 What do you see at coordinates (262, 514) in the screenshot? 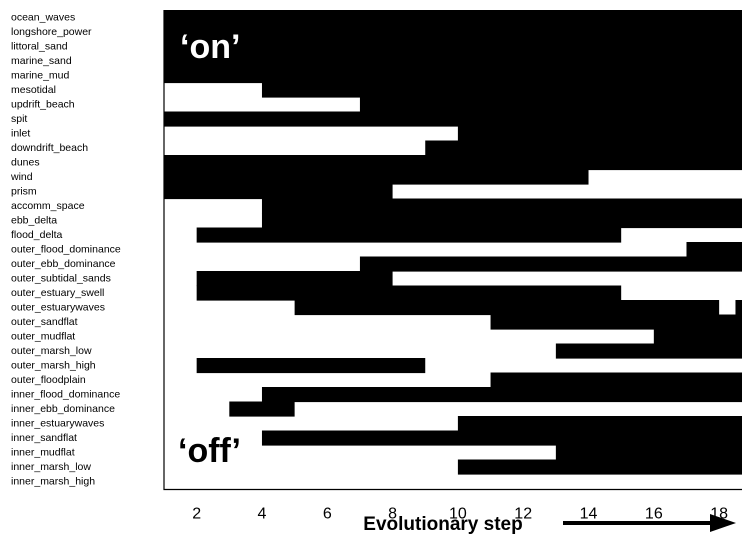
I see `x-tick-label: 4` at bounding box center [262, 514].